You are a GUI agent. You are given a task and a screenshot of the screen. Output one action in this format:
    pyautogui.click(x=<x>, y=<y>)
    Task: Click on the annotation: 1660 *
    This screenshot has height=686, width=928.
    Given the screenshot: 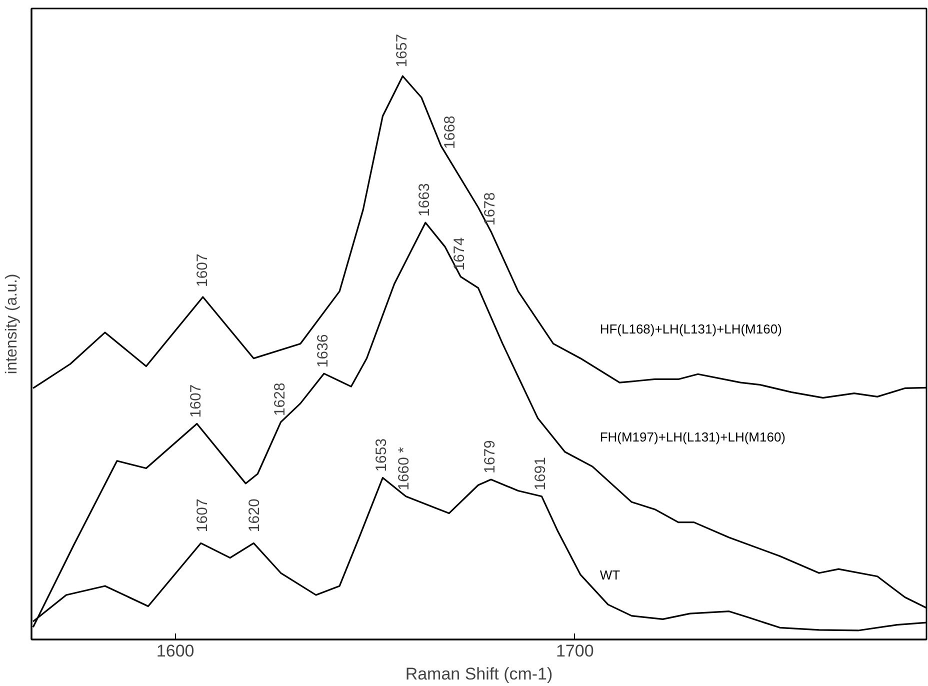 What is the action you would take?
    pyautogui.click(x=403, y=468)
    